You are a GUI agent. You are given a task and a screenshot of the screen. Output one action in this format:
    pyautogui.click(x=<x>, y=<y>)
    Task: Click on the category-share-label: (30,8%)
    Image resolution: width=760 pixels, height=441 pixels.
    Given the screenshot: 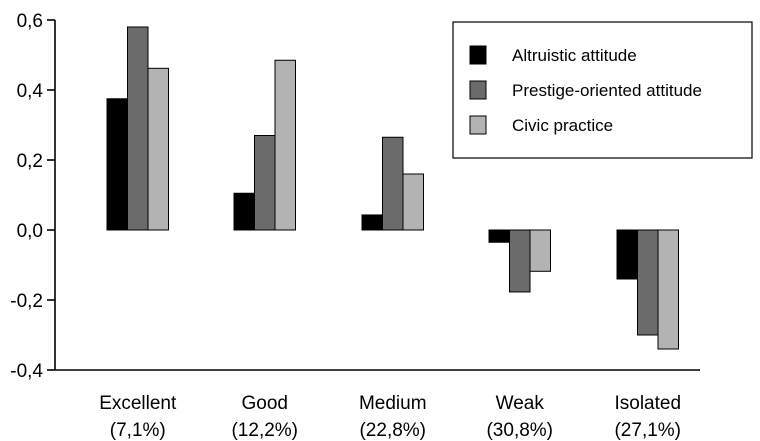 What is the action you would take?
    pyautogui.click(x=519, y=430)
    